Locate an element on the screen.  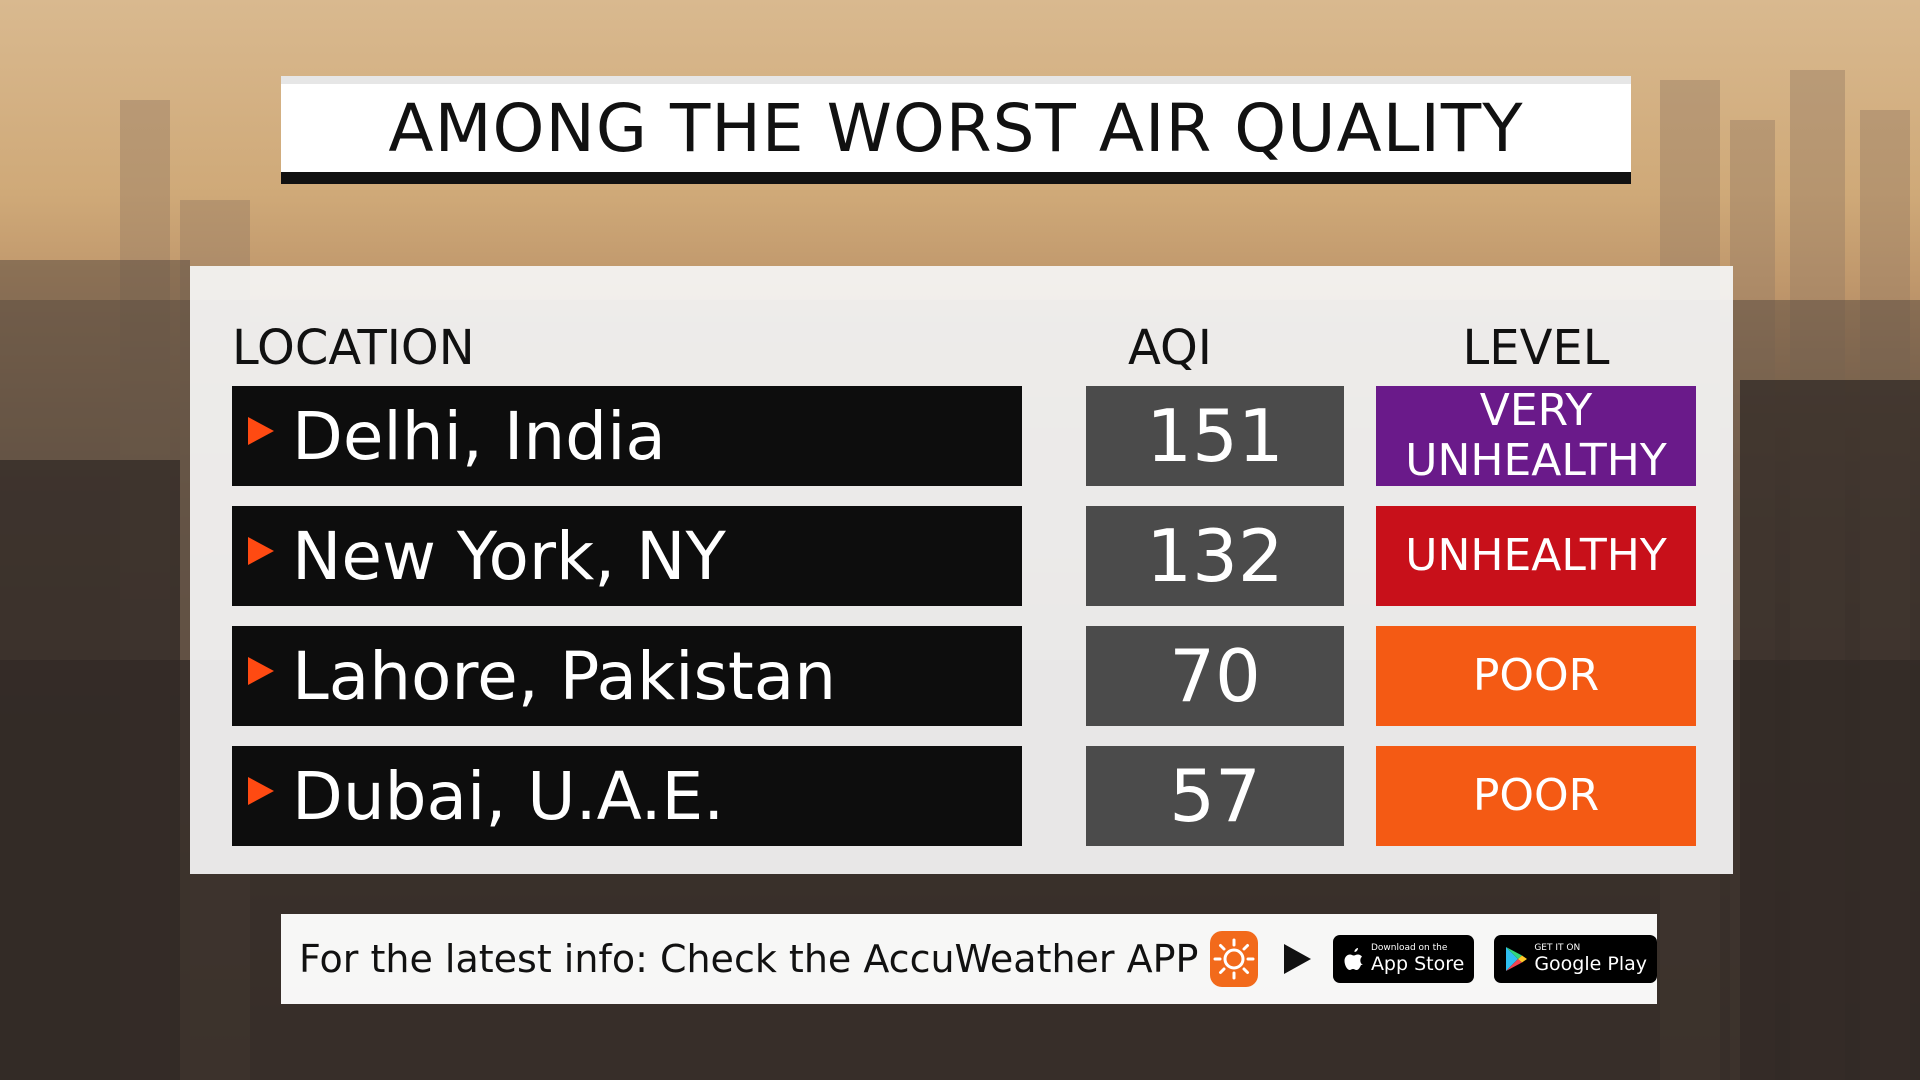
aqi-value: 132 is located at coordinates (1215, 556).